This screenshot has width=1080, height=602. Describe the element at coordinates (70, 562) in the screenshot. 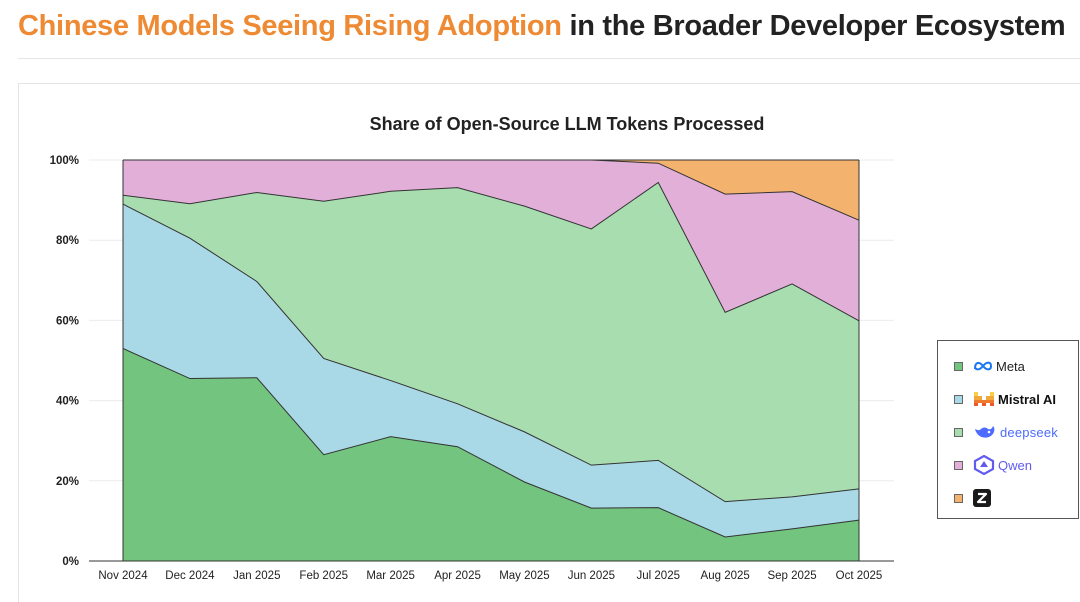

I see `y-tick-label: 0%` at that location.